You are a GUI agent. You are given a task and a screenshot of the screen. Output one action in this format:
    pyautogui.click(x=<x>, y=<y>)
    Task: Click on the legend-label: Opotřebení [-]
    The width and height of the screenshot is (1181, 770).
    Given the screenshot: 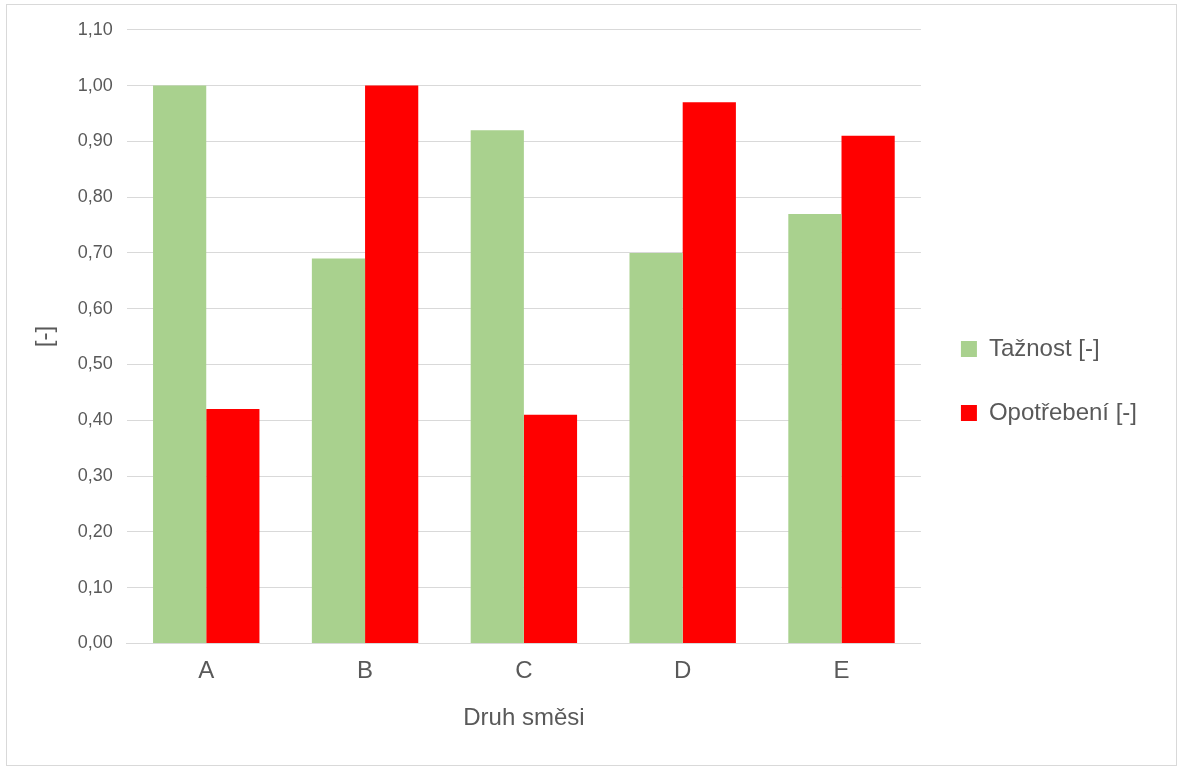 What is the action you would take?
    pyautogui.click(x=1062, y=411)
    